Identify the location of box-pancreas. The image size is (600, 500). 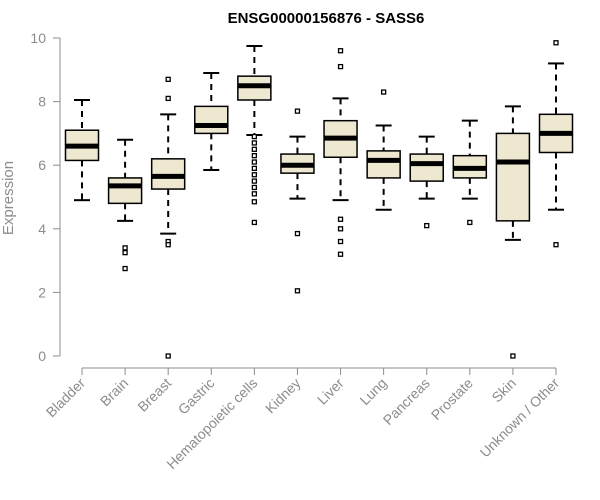
(426, 182).